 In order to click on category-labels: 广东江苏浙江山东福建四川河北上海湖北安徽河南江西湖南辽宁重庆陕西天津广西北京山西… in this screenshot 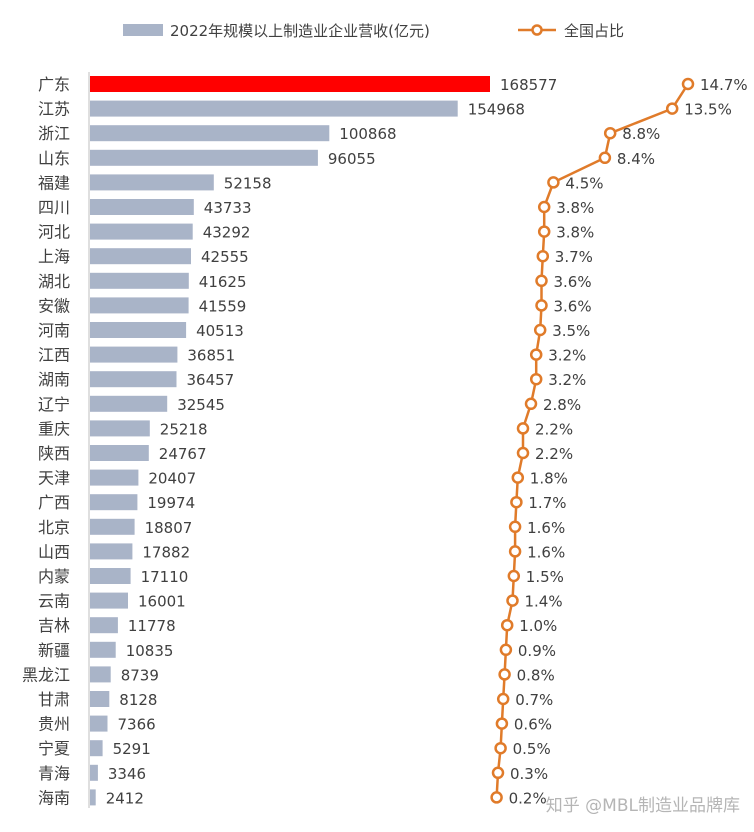, I will do `click(46, 441)`.